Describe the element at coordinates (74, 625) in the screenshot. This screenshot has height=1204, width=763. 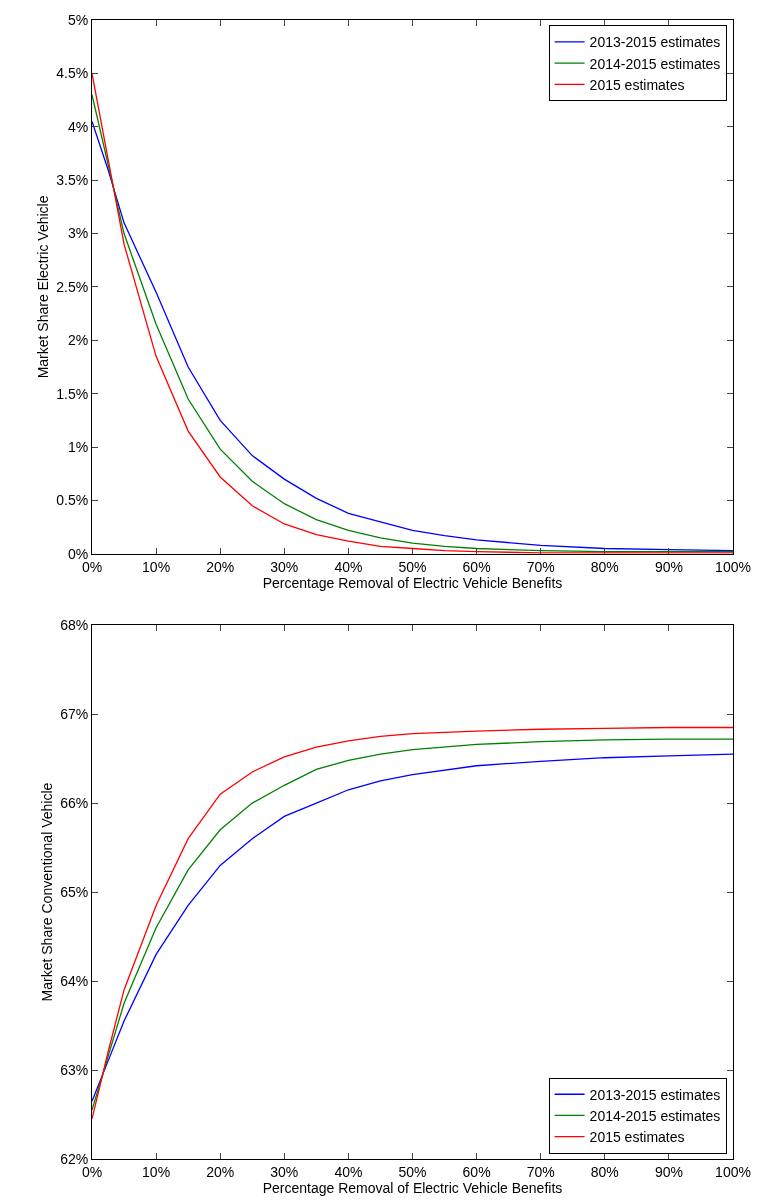
I see `y-tick-label: 68%` at that location.